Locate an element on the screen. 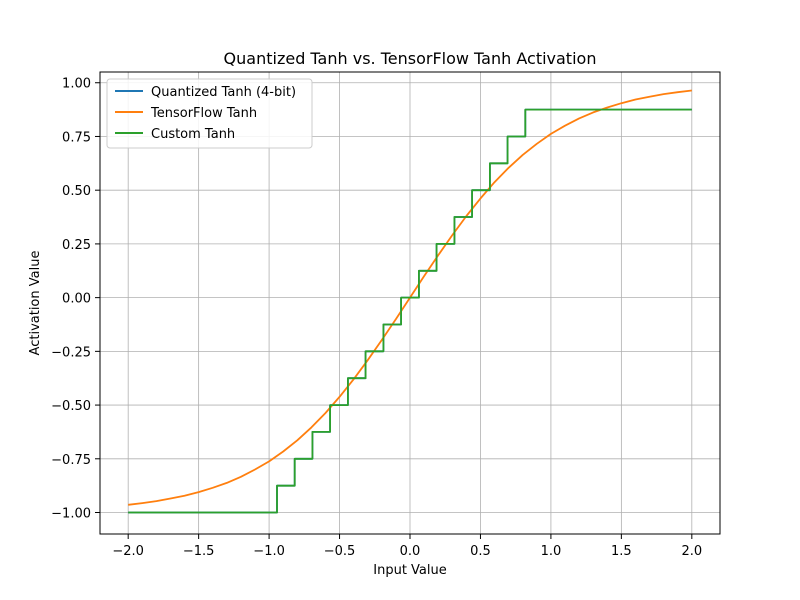  y-tick-label: 0.25 is located at coordinates (76, 245).